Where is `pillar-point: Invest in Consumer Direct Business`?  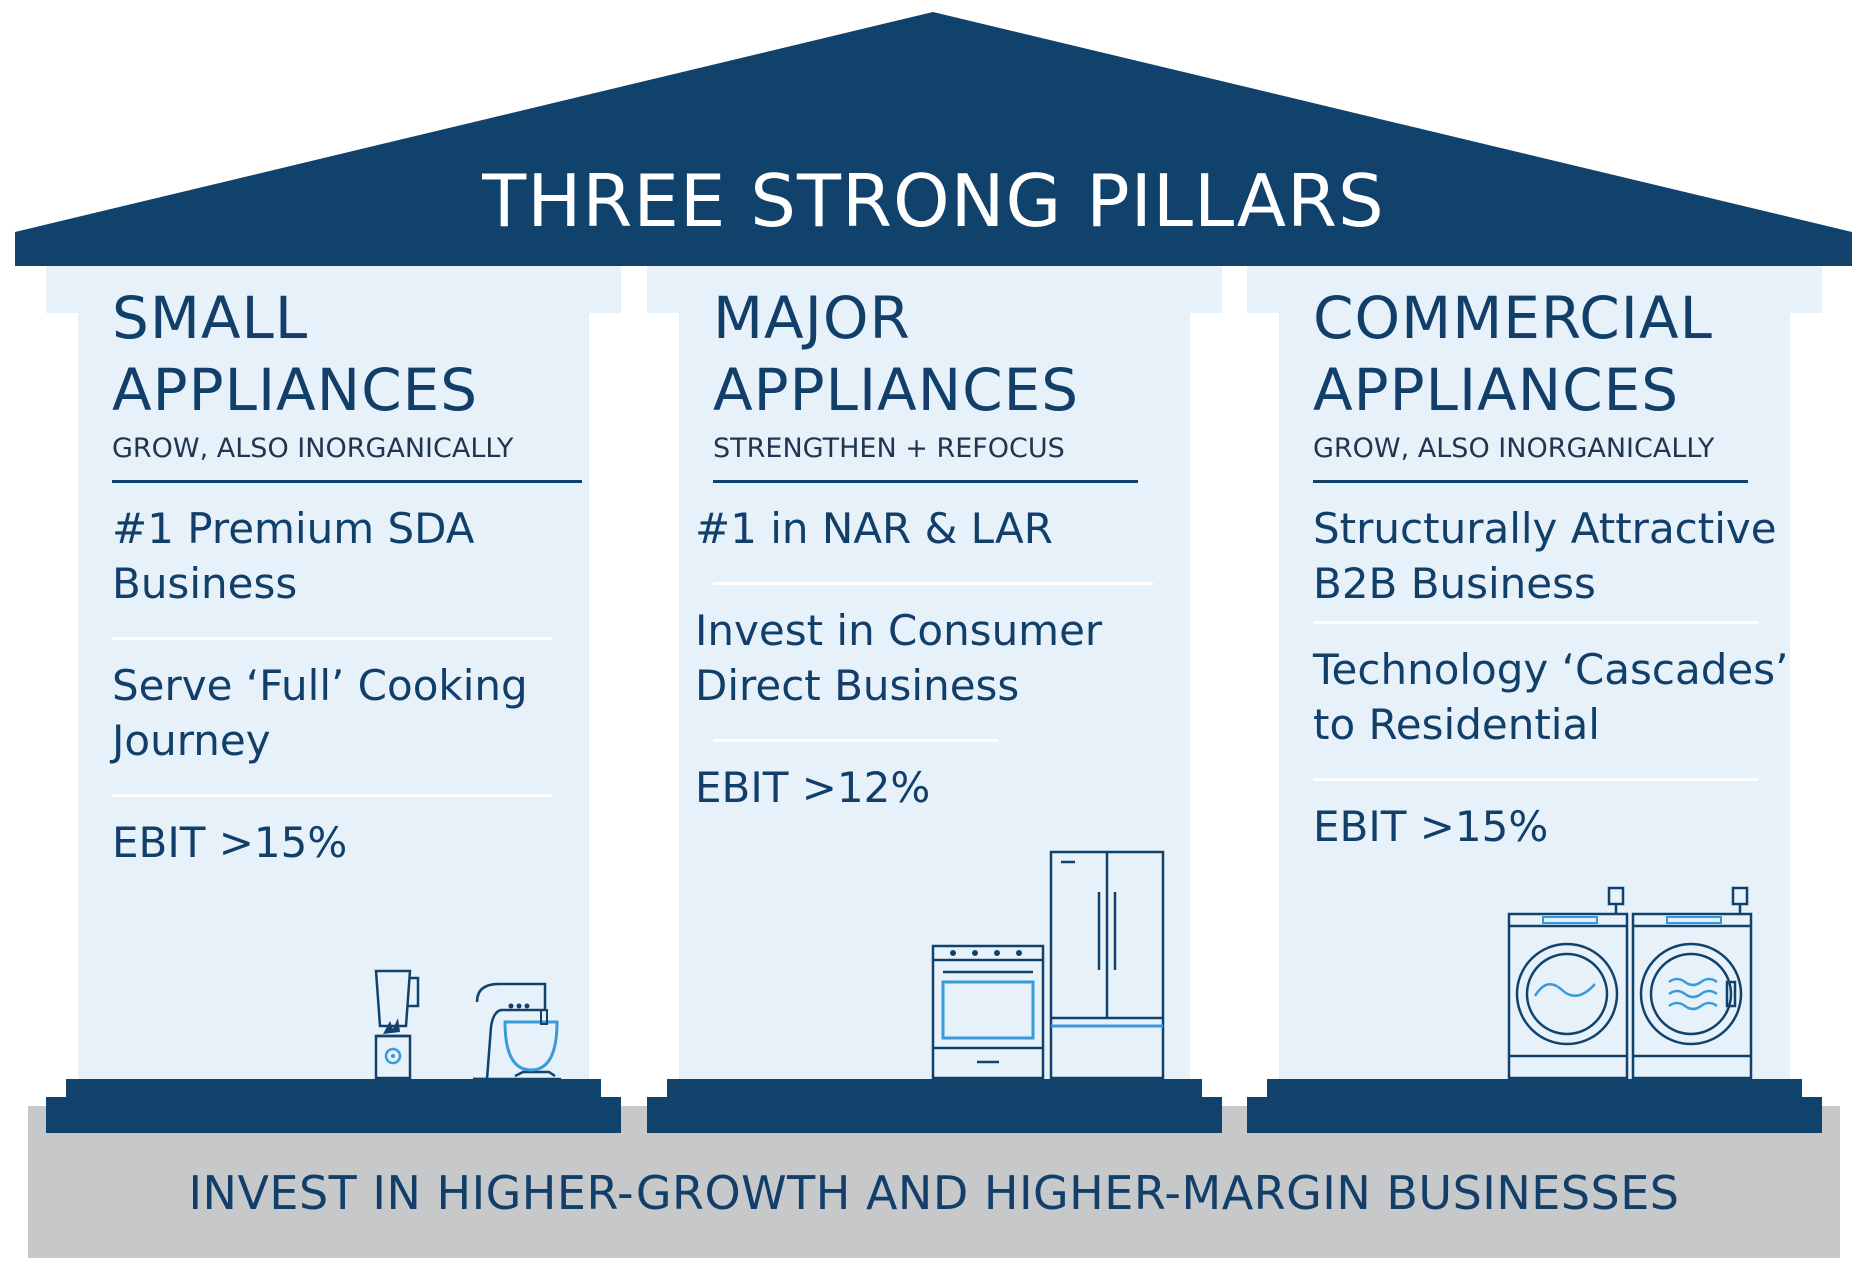
pillar-point: Invest in Consumer Direct Business is located at coordinates (899, 658).